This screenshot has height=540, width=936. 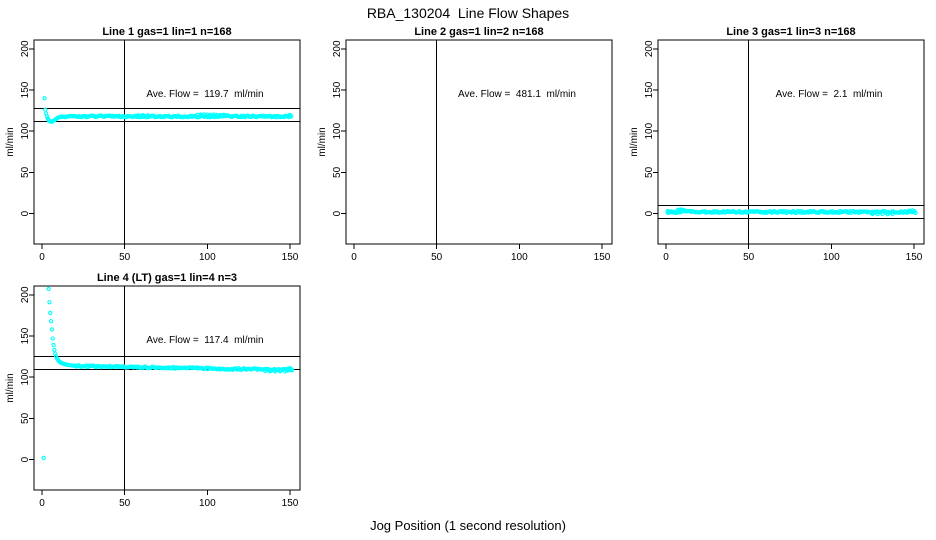 What do you see at coordinates (478, 32) in the screenshot?
I see `panel-title: Line 2 gas=1 lin=2 n=168` at bounding box center [478, 32].